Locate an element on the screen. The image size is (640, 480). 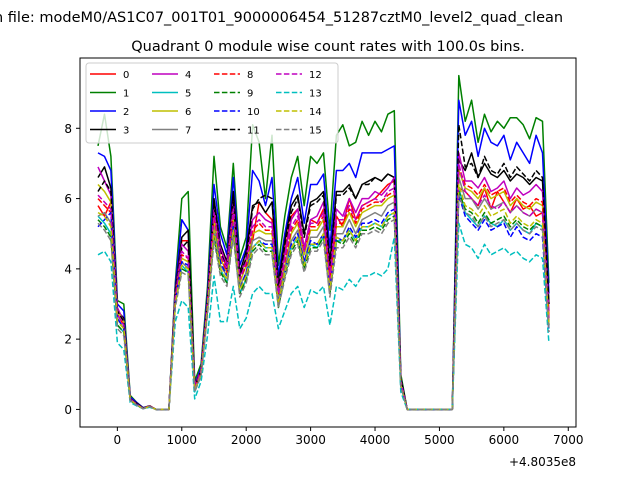
legend-label-12: 12 is located at coordinates (315, 75).